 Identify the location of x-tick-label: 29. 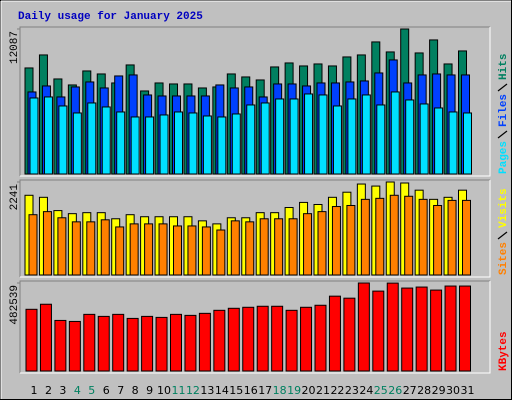
(439, 390).